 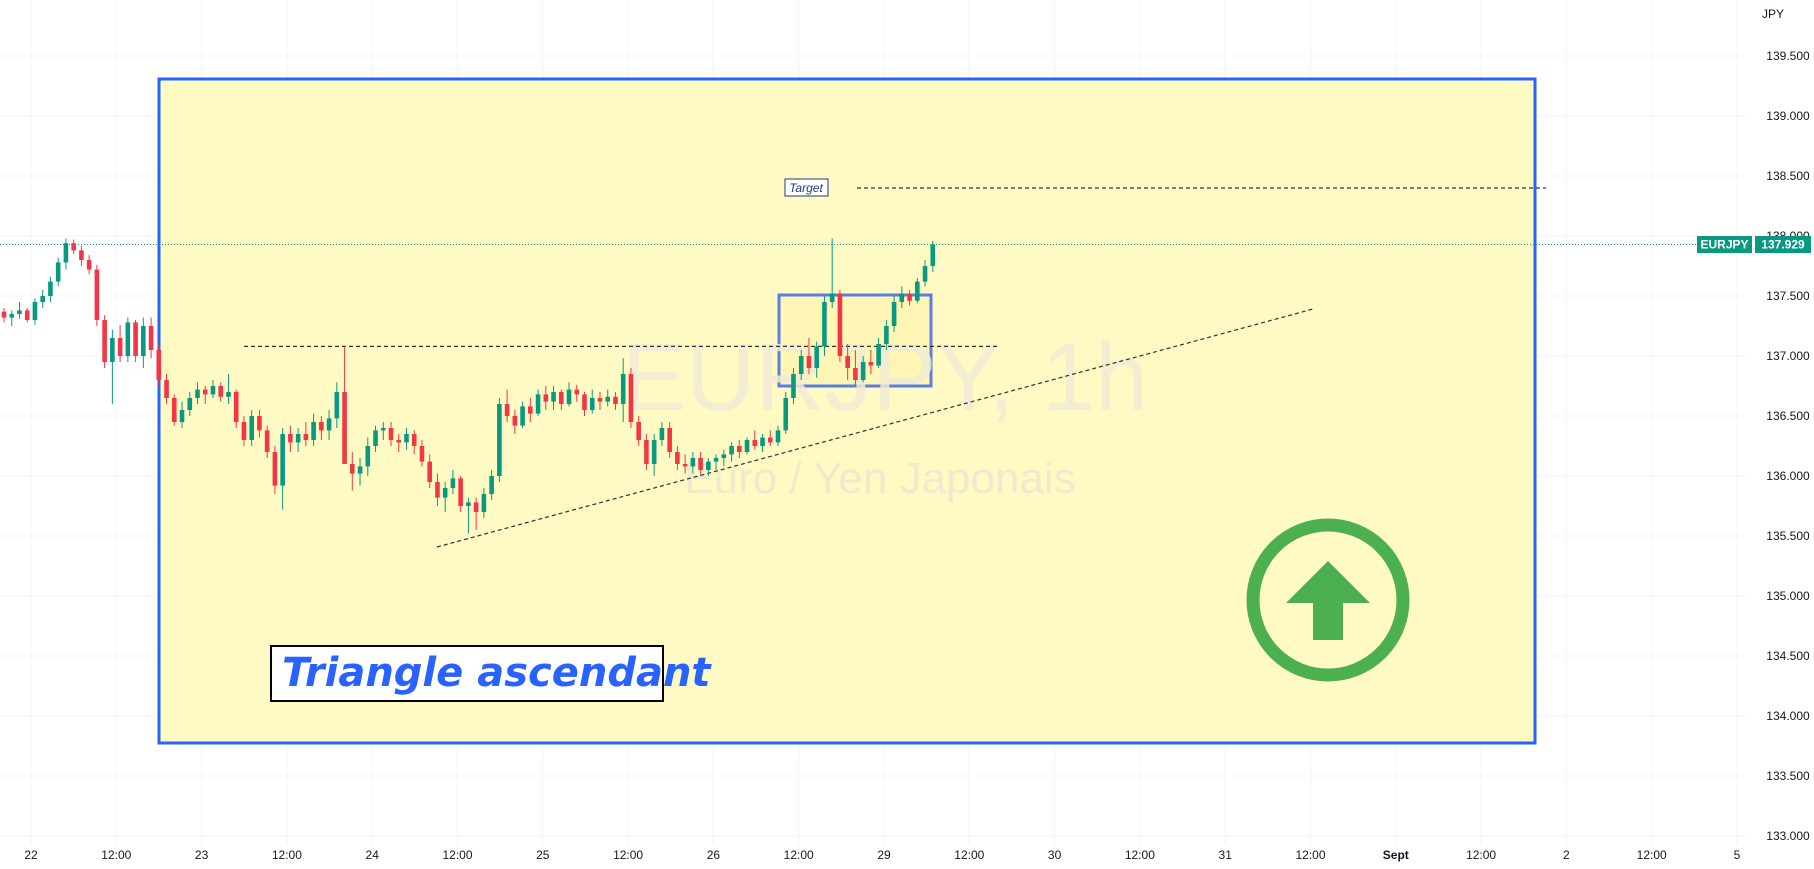 I want to click on svg-text: EURJPY, so click(x=1724, y=245).